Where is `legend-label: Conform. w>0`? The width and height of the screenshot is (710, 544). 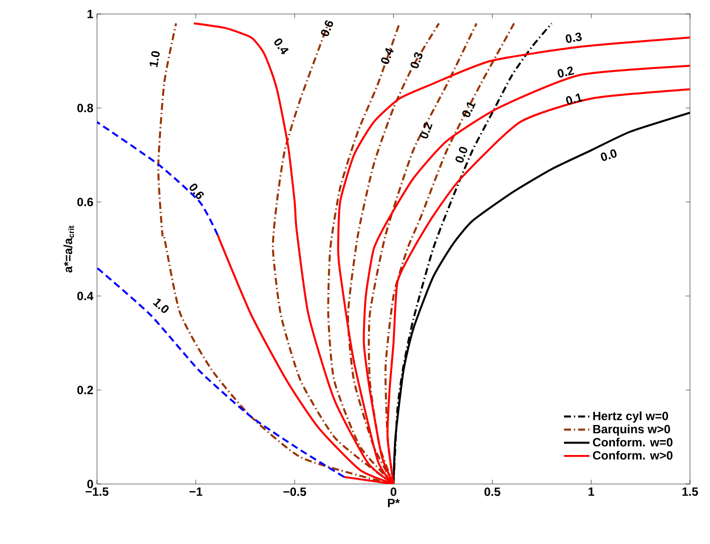 legend-label: Conform. w>0 is located at coordinates (632, 455).